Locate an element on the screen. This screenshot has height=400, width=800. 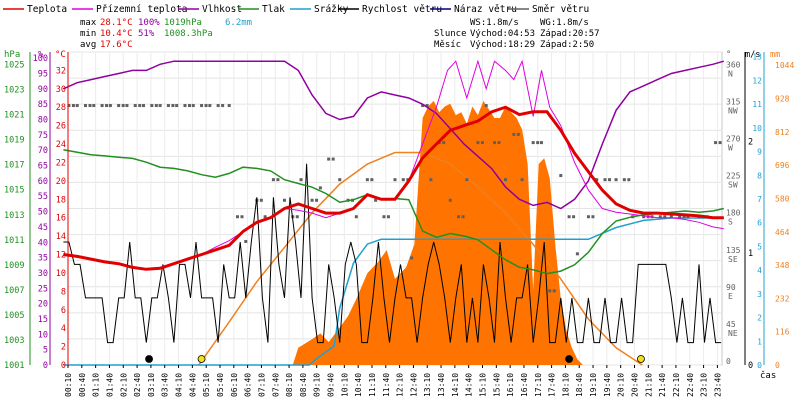
humidity-tick: 65 is located at coordinates (43, 167).